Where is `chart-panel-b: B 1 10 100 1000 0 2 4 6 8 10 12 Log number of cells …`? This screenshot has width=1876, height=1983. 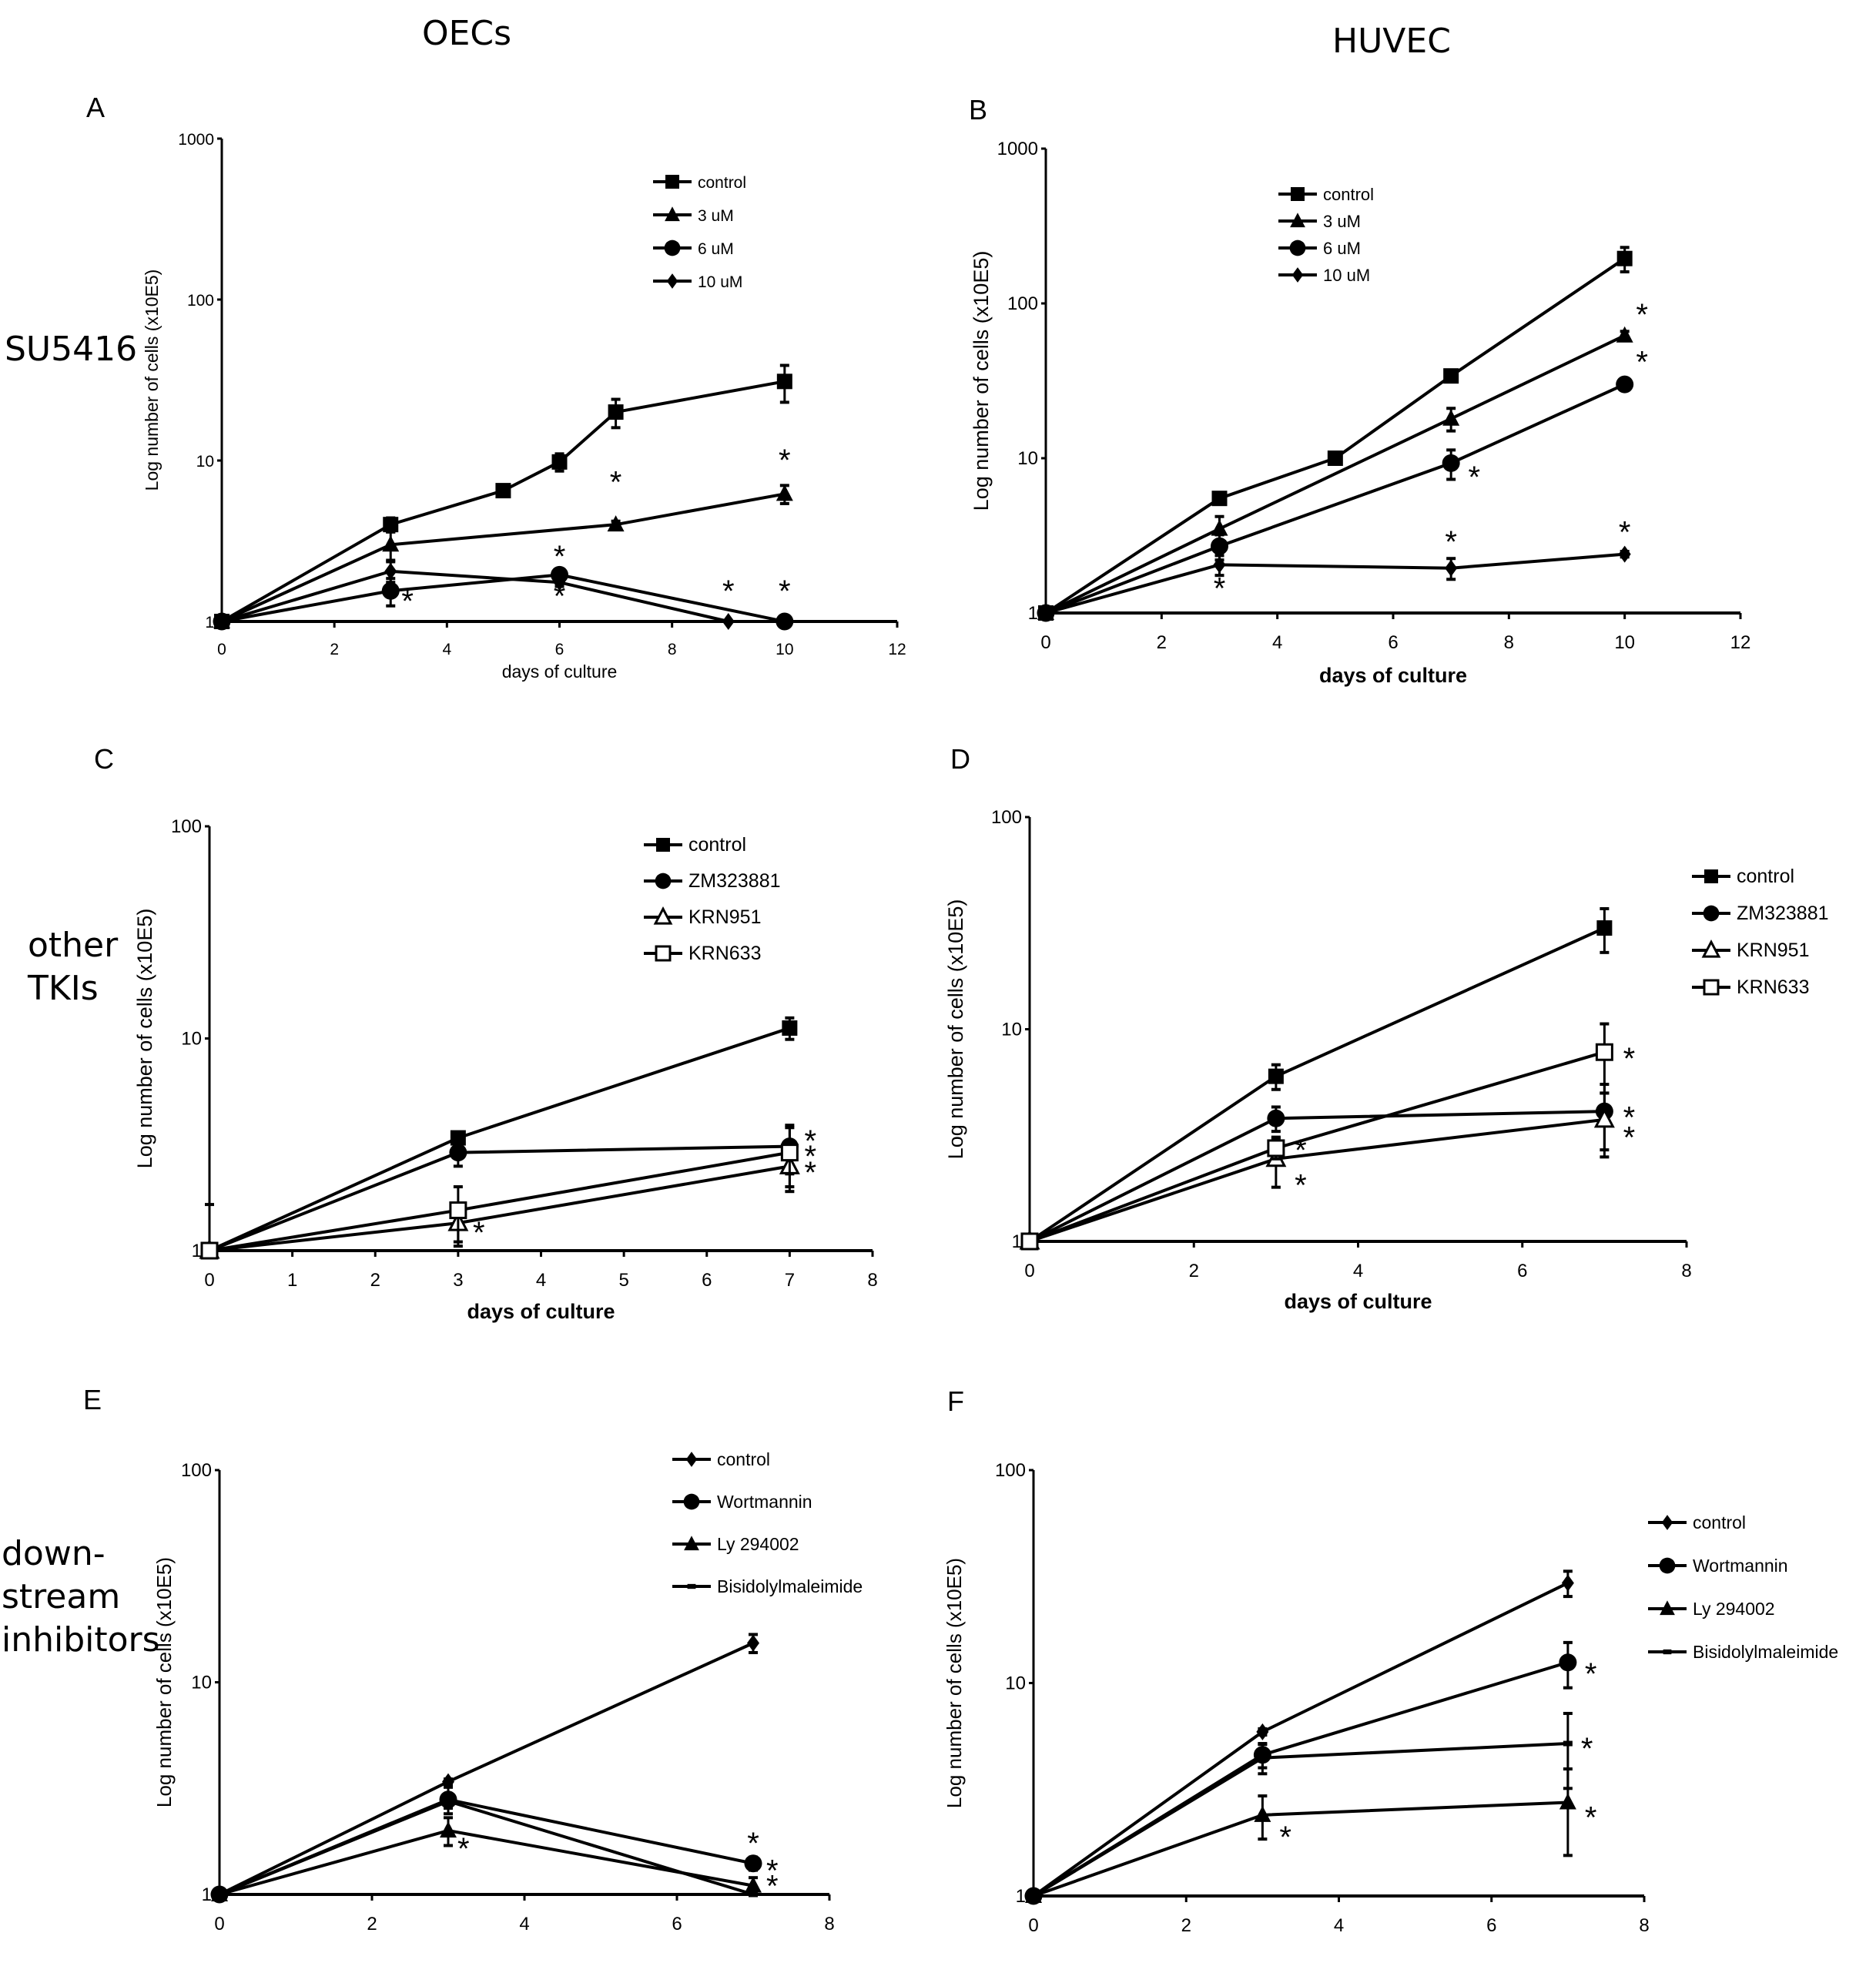
chart-panel-b: B 1 10 100 1000 0 2 4 6 8 10 12 Log number of cells … is located at coordinates (1359, 391).